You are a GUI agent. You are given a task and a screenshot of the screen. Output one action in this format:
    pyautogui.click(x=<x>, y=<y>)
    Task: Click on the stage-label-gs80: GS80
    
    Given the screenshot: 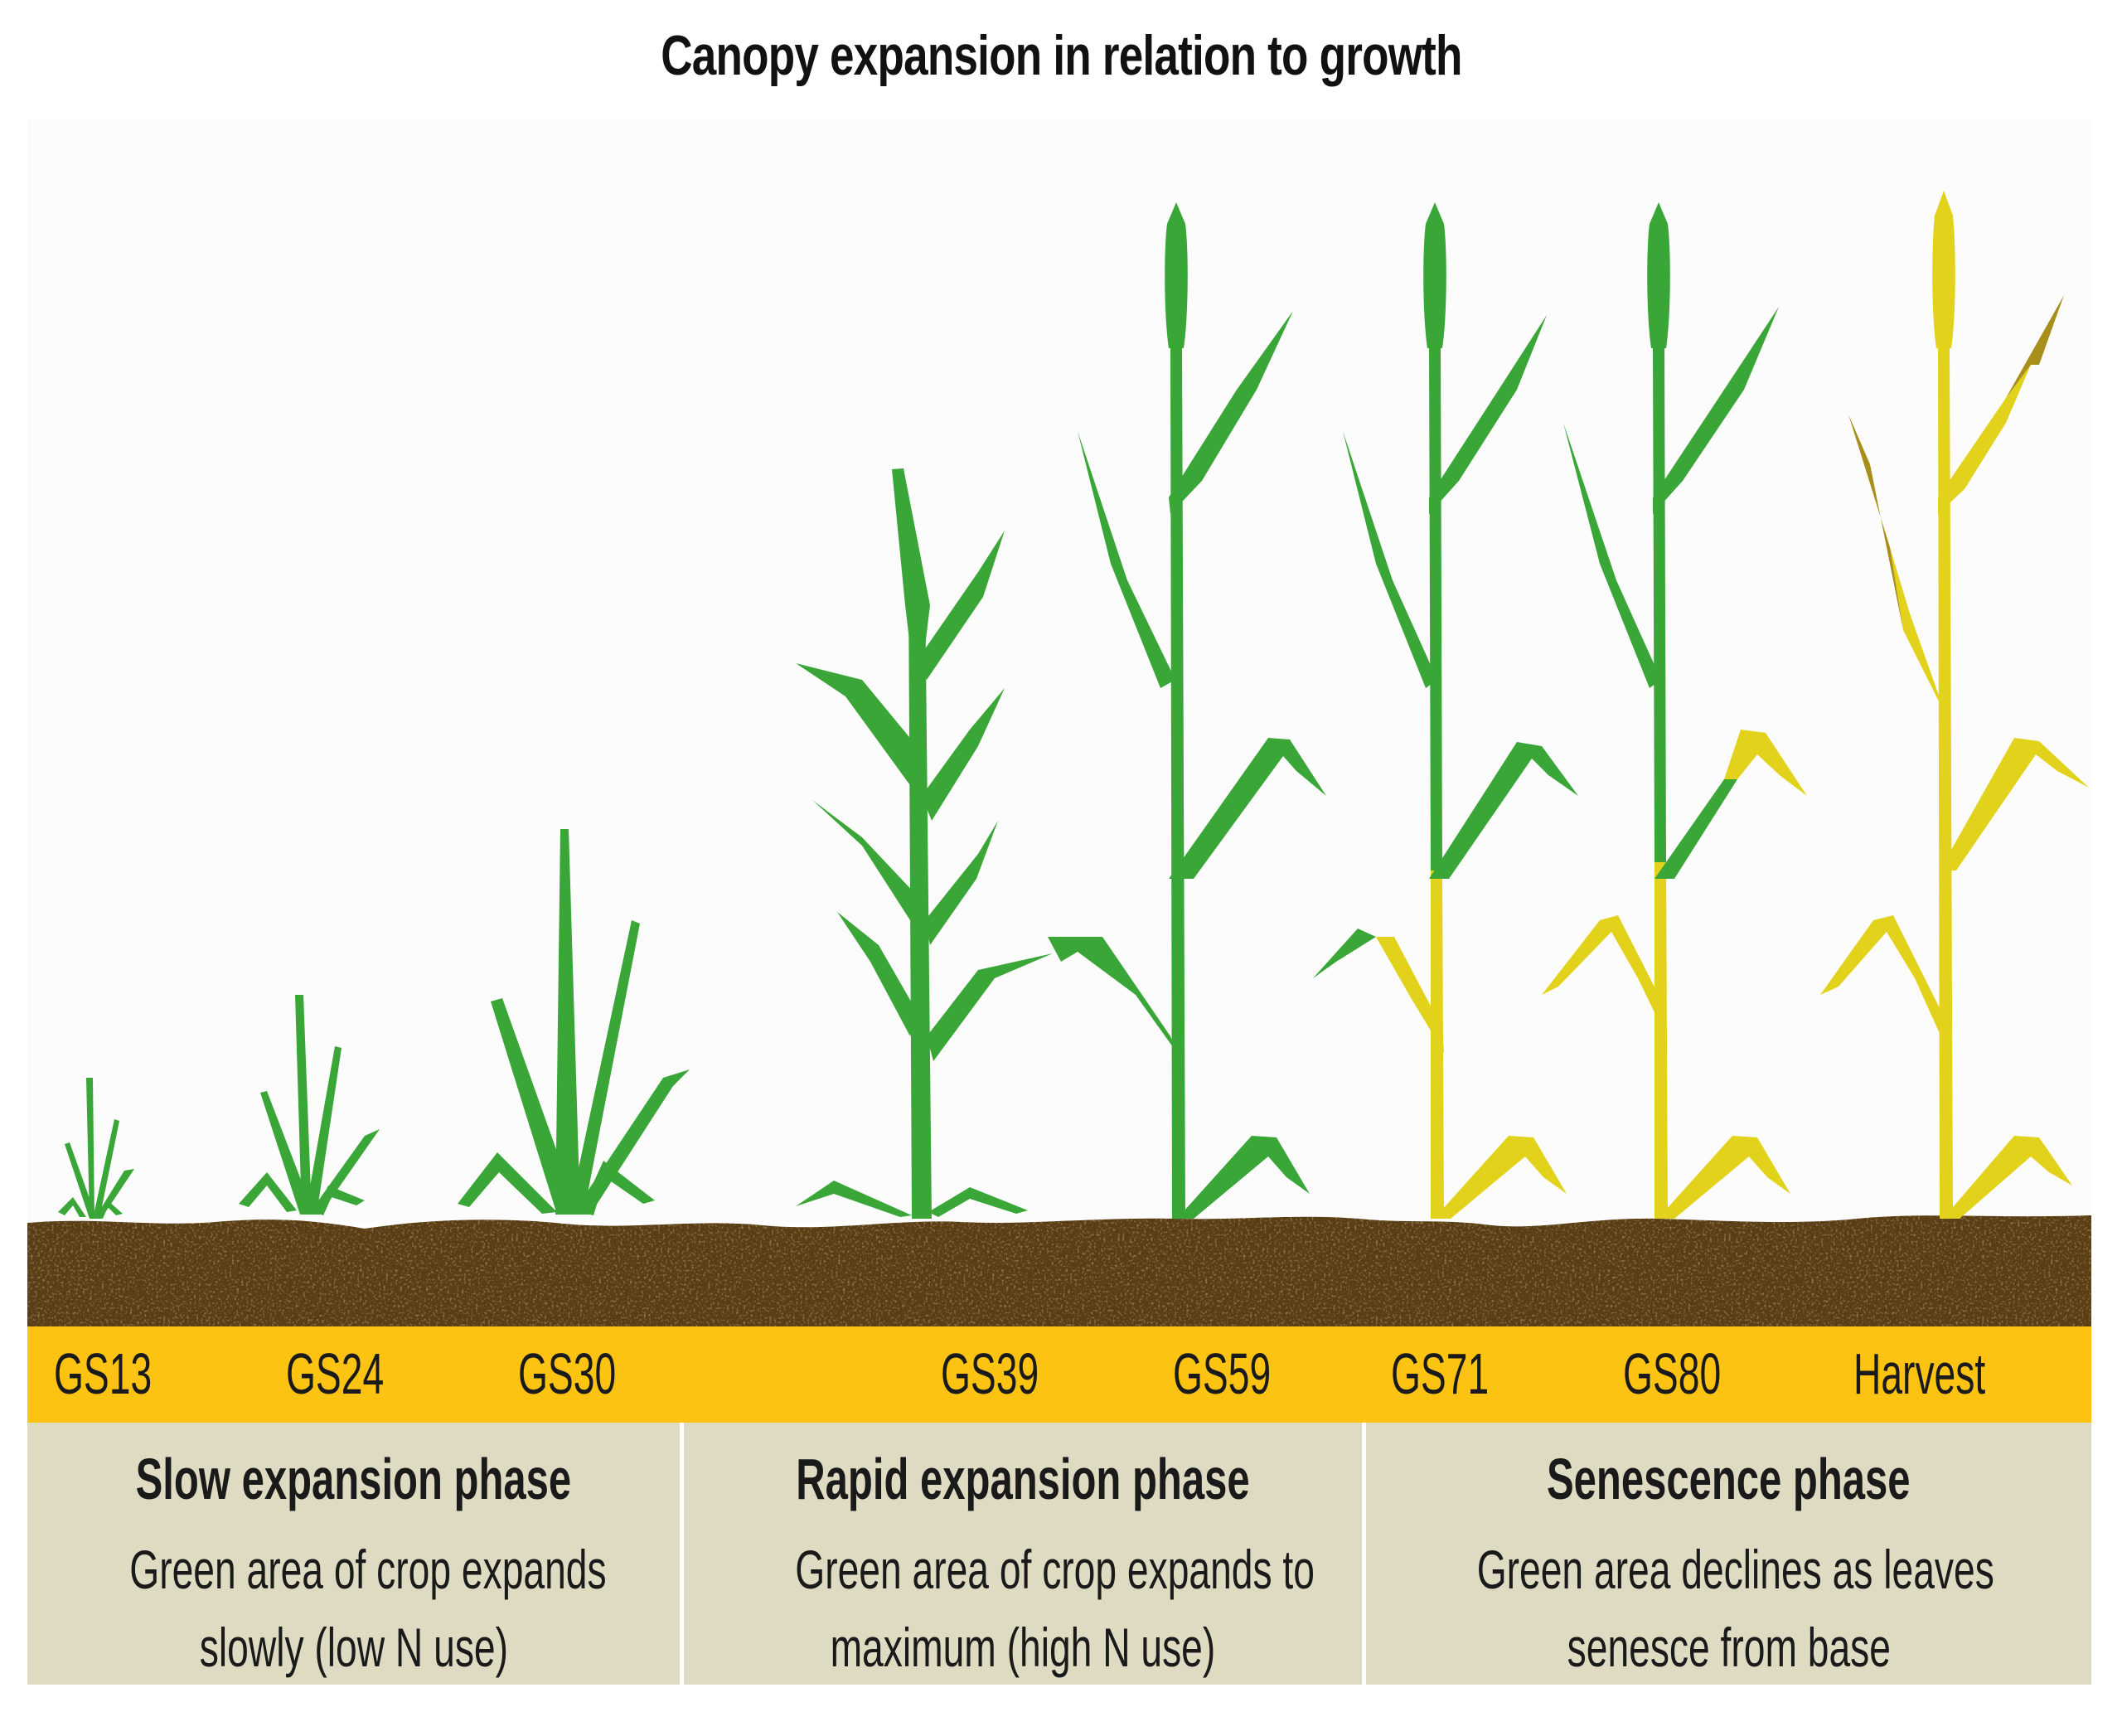 What is the action you would take?
    pyautogui.click(x=1672, y=1373)
    